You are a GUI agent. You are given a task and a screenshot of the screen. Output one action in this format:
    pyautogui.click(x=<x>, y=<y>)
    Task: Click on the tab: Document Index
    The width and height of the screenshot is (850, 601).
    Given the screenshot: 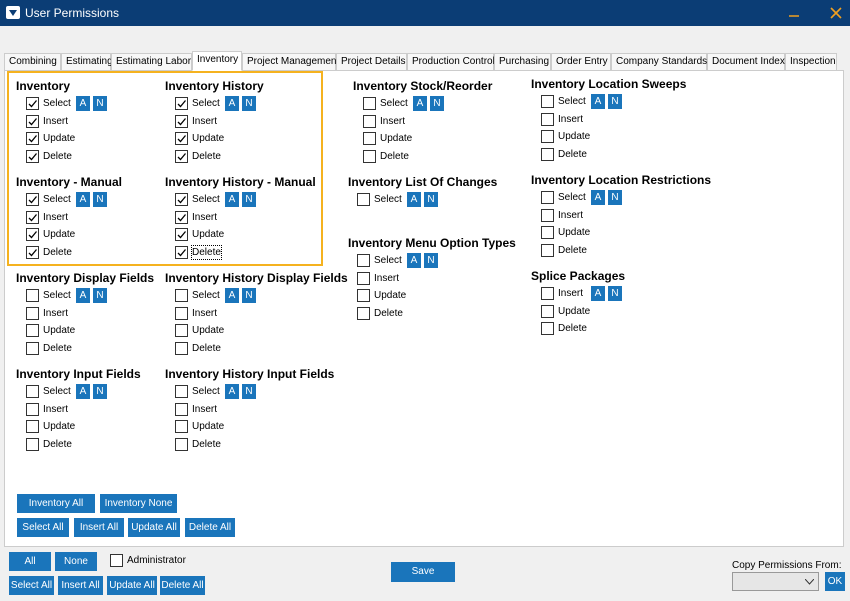 What is the action you would take?
    pyautogui.click(x=746, y=62)
    